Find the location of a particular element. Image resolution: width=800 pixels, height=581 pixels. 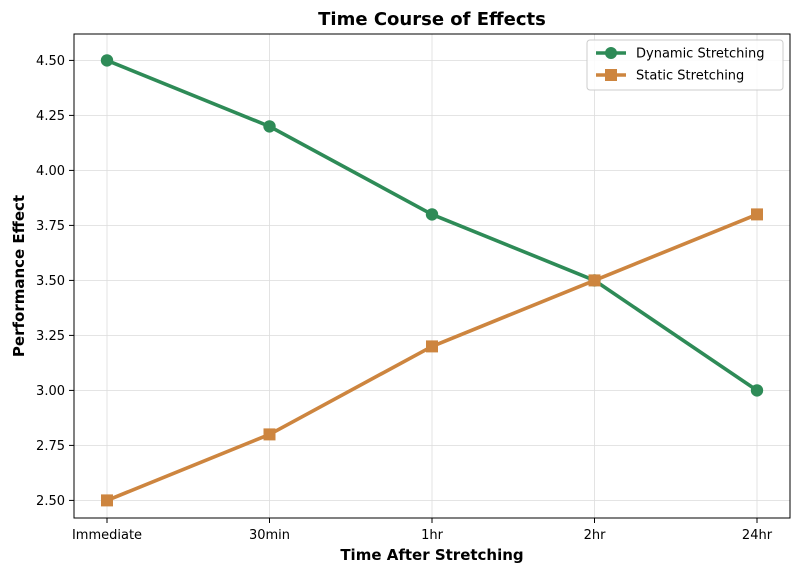

y-tick-label: 4.50 is located at coordinates (50, 61).